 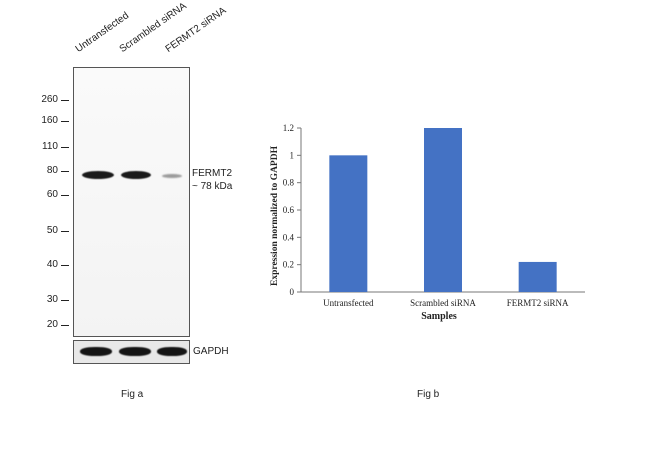 What do you see at coordinates (49, 99) in the screenshot?
I see `mw-marker-260: 260` at bounding box center [49, 99].